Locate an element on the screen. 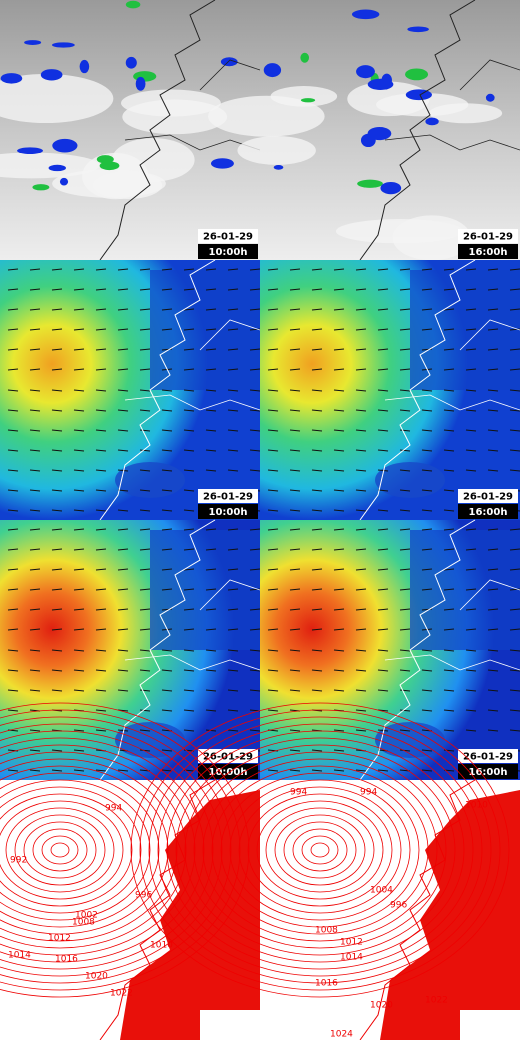  time-label: 10:00h is located at coordinates (228, 252).